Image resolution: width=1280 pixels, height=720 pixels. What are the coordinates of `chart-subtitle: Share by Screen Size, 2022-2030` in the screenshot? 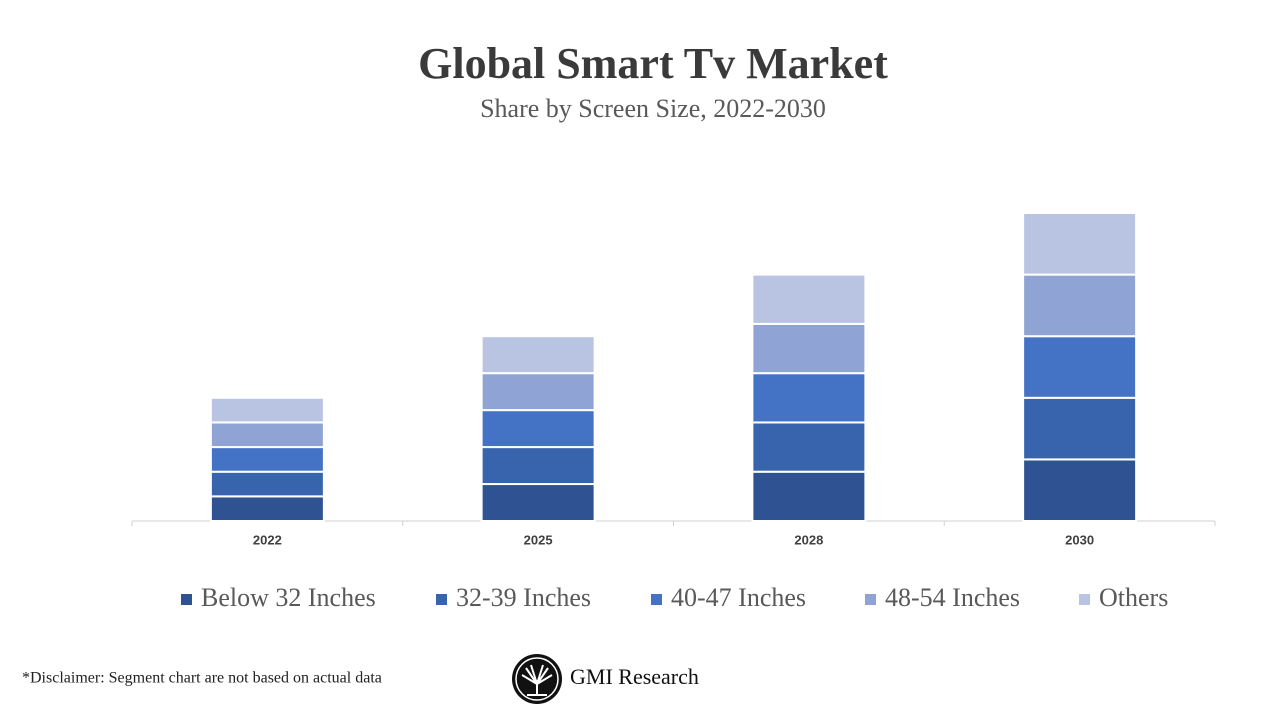 It's located at (653, 108).